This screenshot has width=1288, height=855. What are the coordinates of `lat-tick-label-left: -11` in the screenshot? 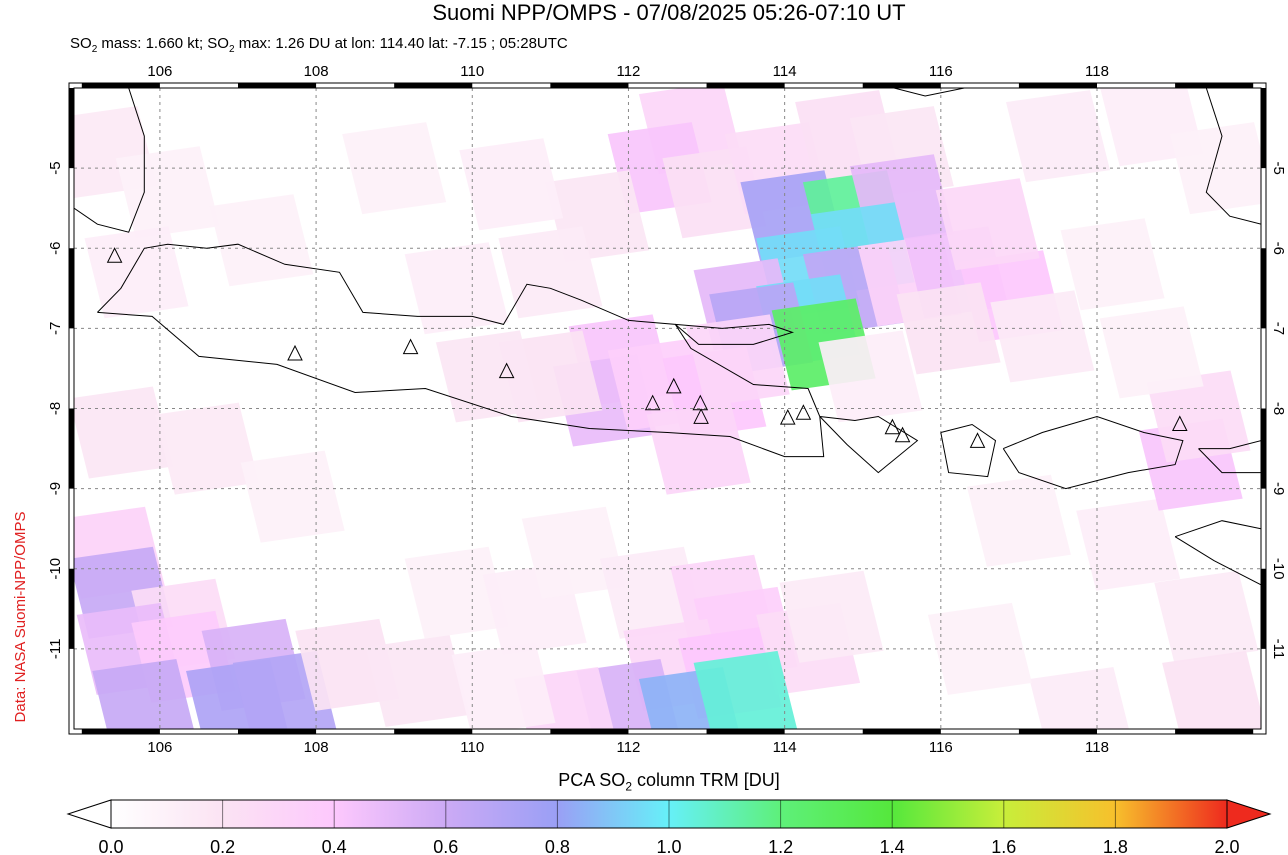 It's located at (55, 649).